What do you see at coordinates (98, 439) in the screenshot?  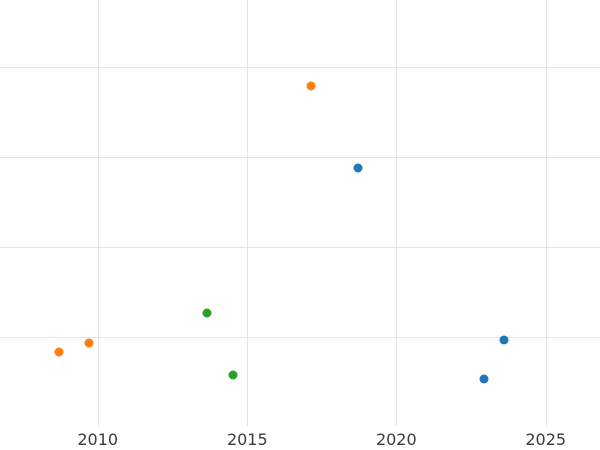 I see `x-tick-label: 2010` at bounding box center [98, 439].